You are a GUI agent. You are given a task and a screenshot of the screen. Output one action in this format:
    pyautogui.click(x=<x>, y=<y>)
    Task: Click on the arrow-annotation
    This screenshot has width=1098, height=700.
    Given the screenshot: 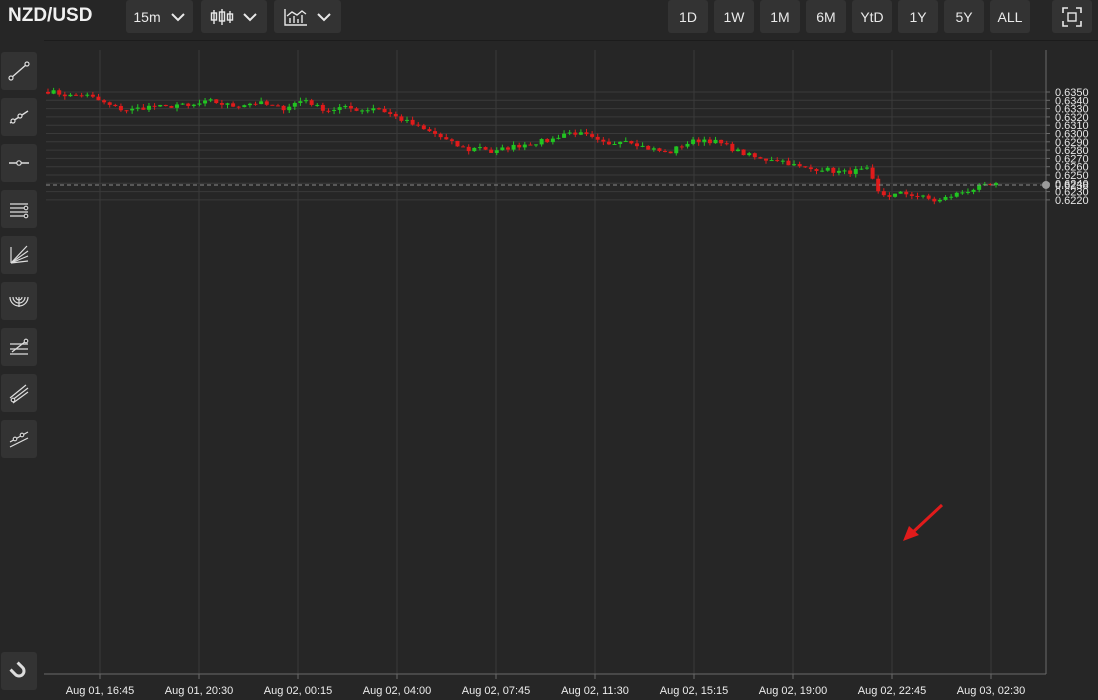 What is the action you would take?
    pyautogui.click(x=923, y=522)
    